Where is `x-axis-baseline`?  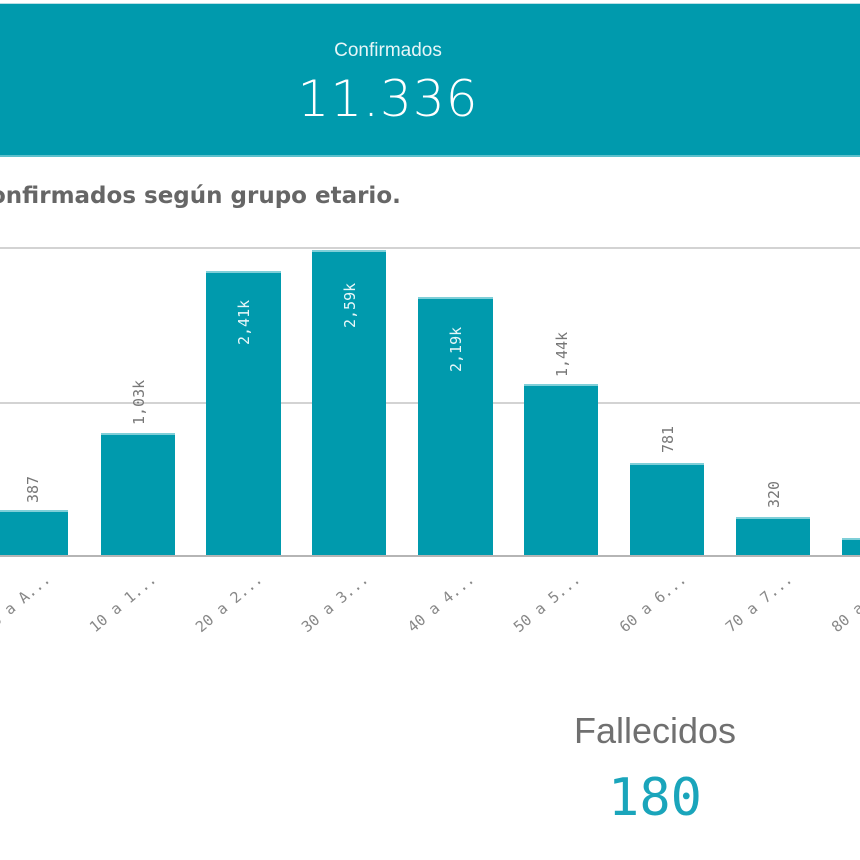 x-axis-baseline is located at coordinates (430, 556).